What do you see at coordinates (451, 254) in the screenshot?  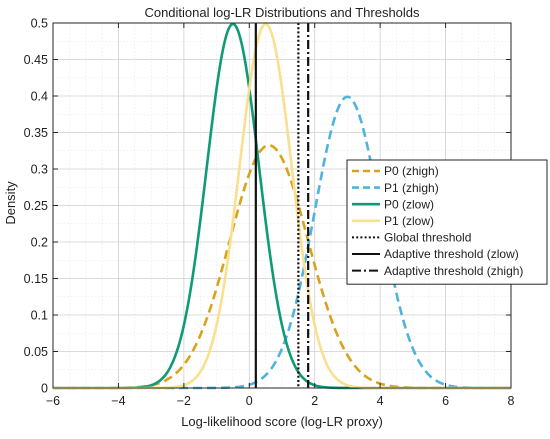 I see `legend-label-6: Adaptive threshold (zlow)` at bounding box center [451, 254].